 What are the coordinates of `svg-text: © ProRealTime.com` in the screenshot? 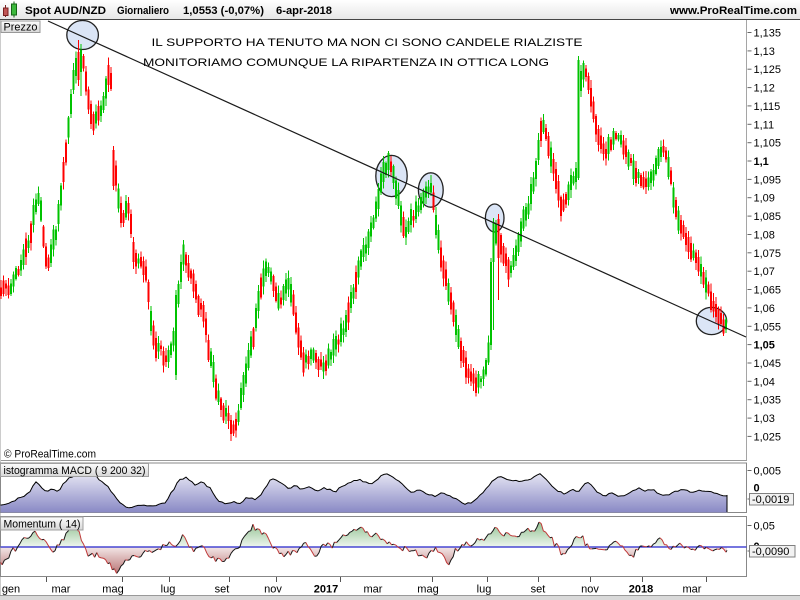 It's located at (50, 455).